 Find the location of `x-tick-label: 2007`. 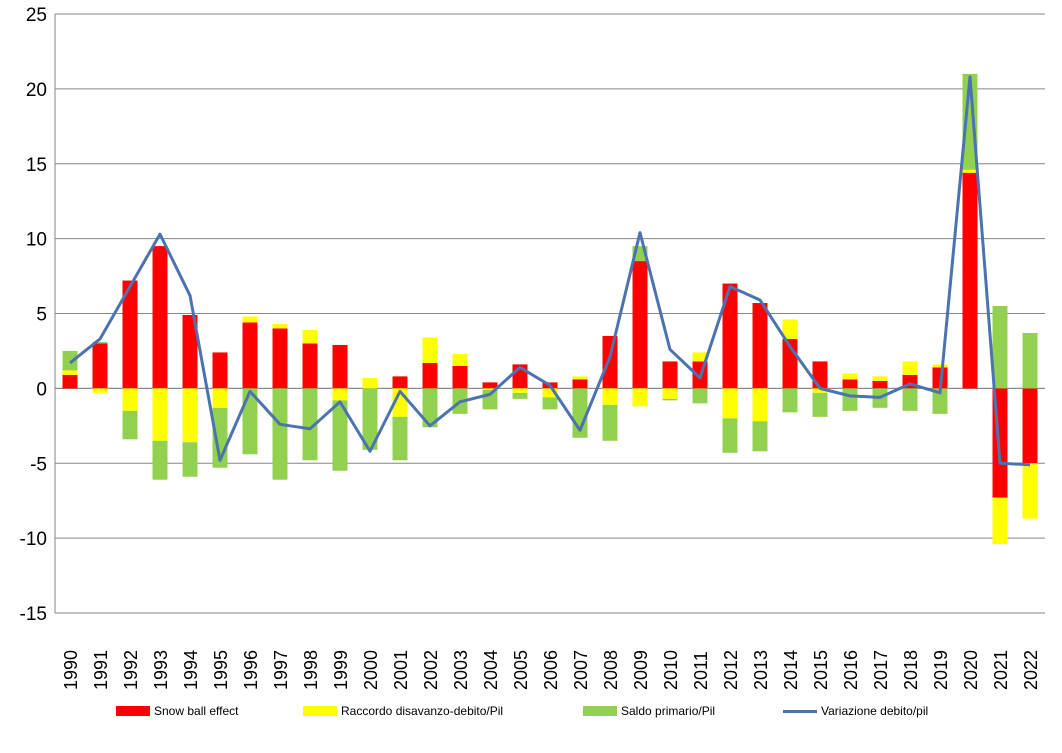

x-tick-label: 2007 is located at coordinates (581, 670).